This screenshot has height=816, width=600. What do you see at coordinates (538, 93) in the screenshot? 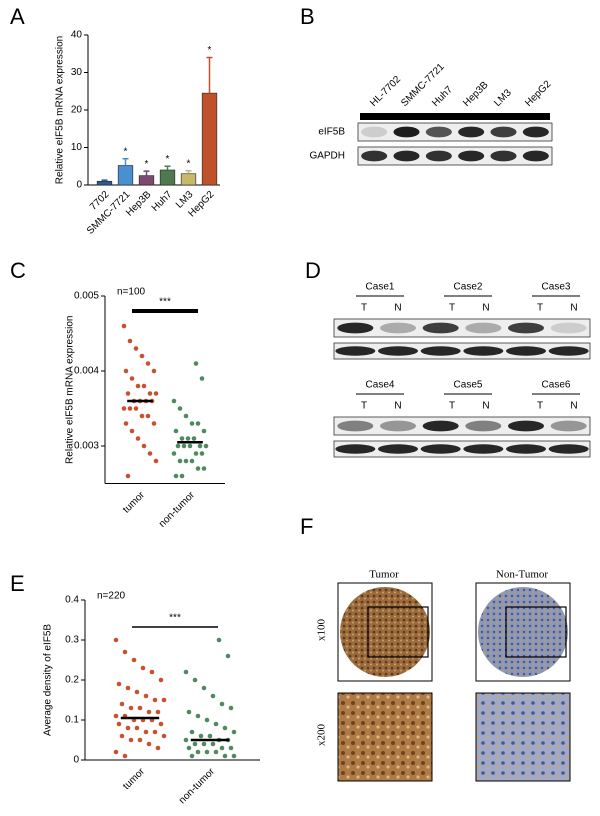
I see `lane-label: HepG2` at bounding box center [538, 93].